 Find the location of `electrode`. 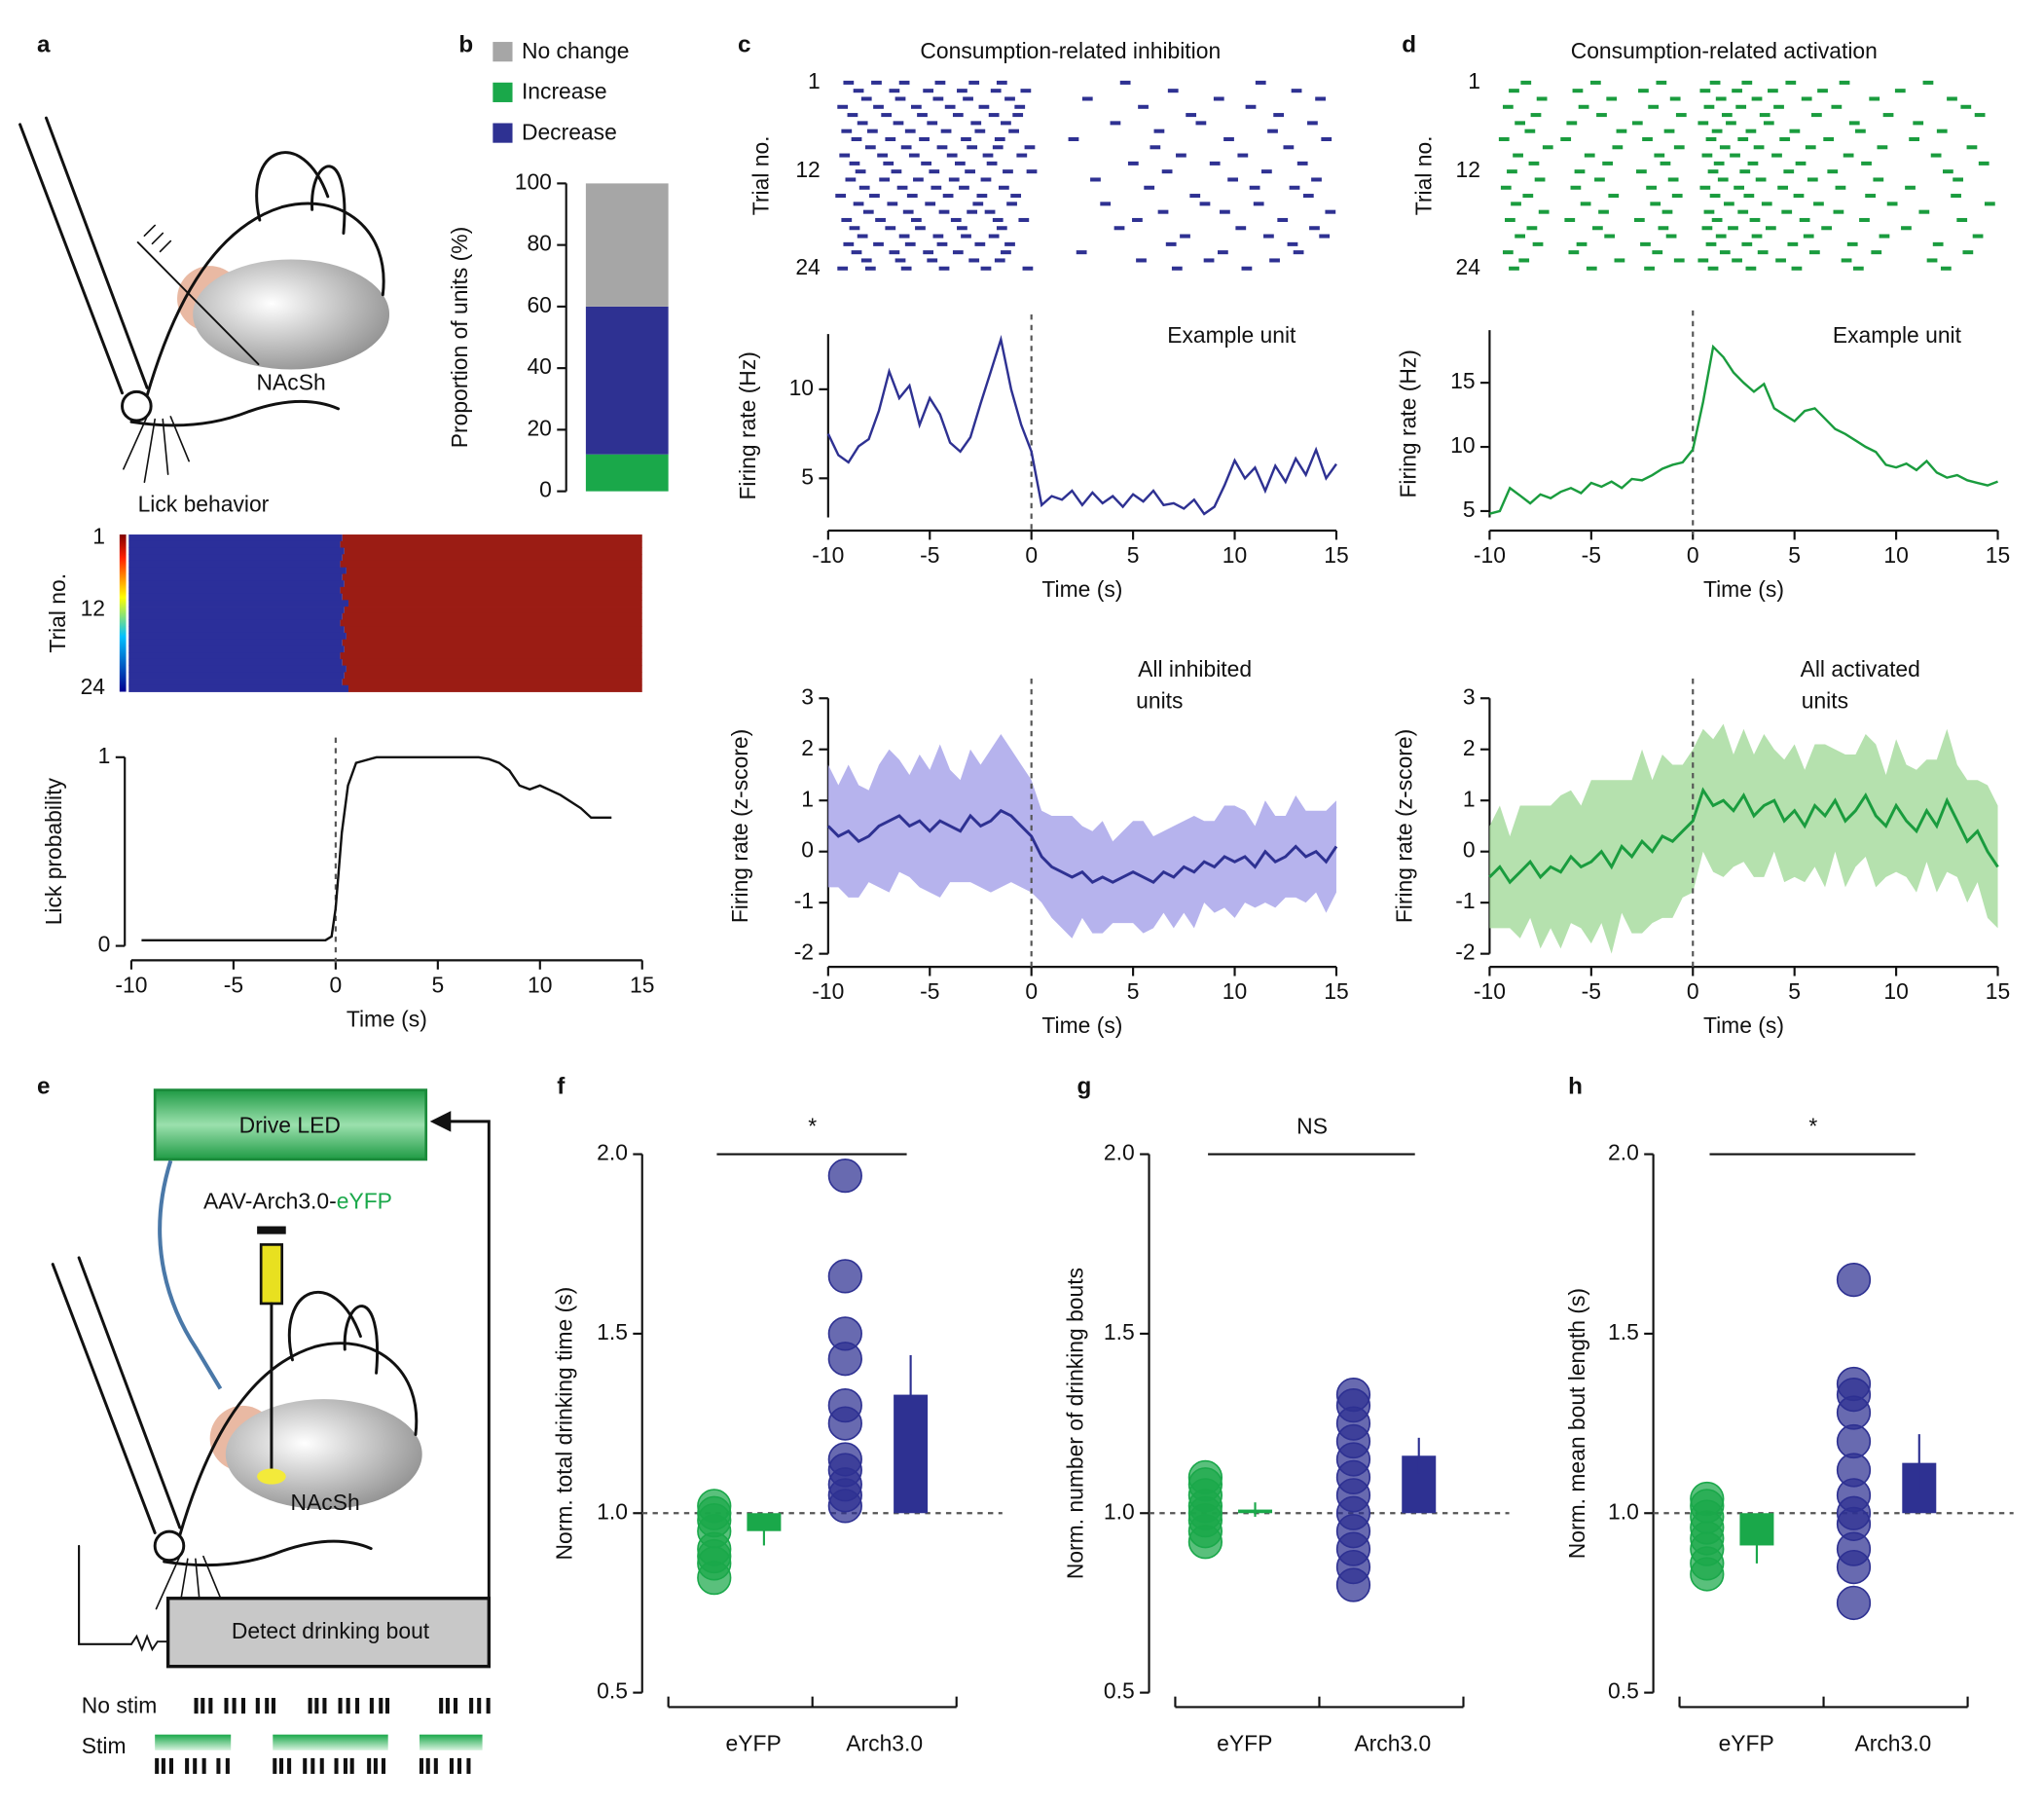

electrode is located at coordinates (198, 303).